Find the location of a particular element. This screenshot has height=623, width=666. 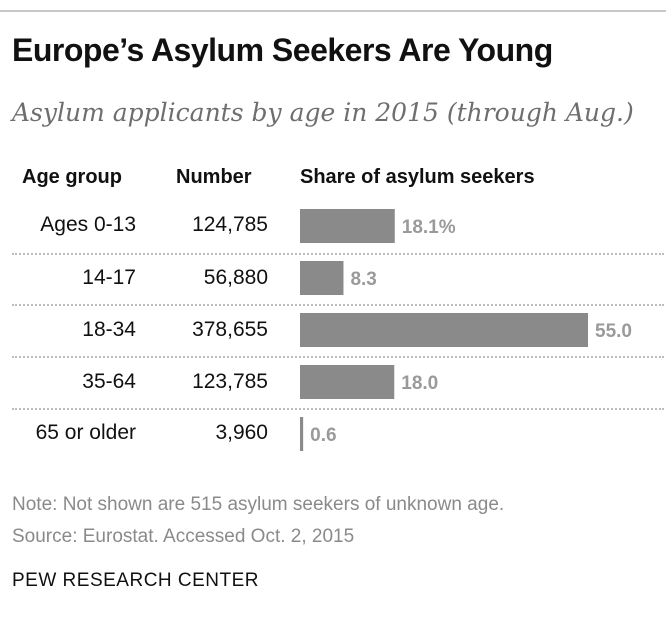

header-share: Share of asylum seekers is located at coordinates (417, 177).